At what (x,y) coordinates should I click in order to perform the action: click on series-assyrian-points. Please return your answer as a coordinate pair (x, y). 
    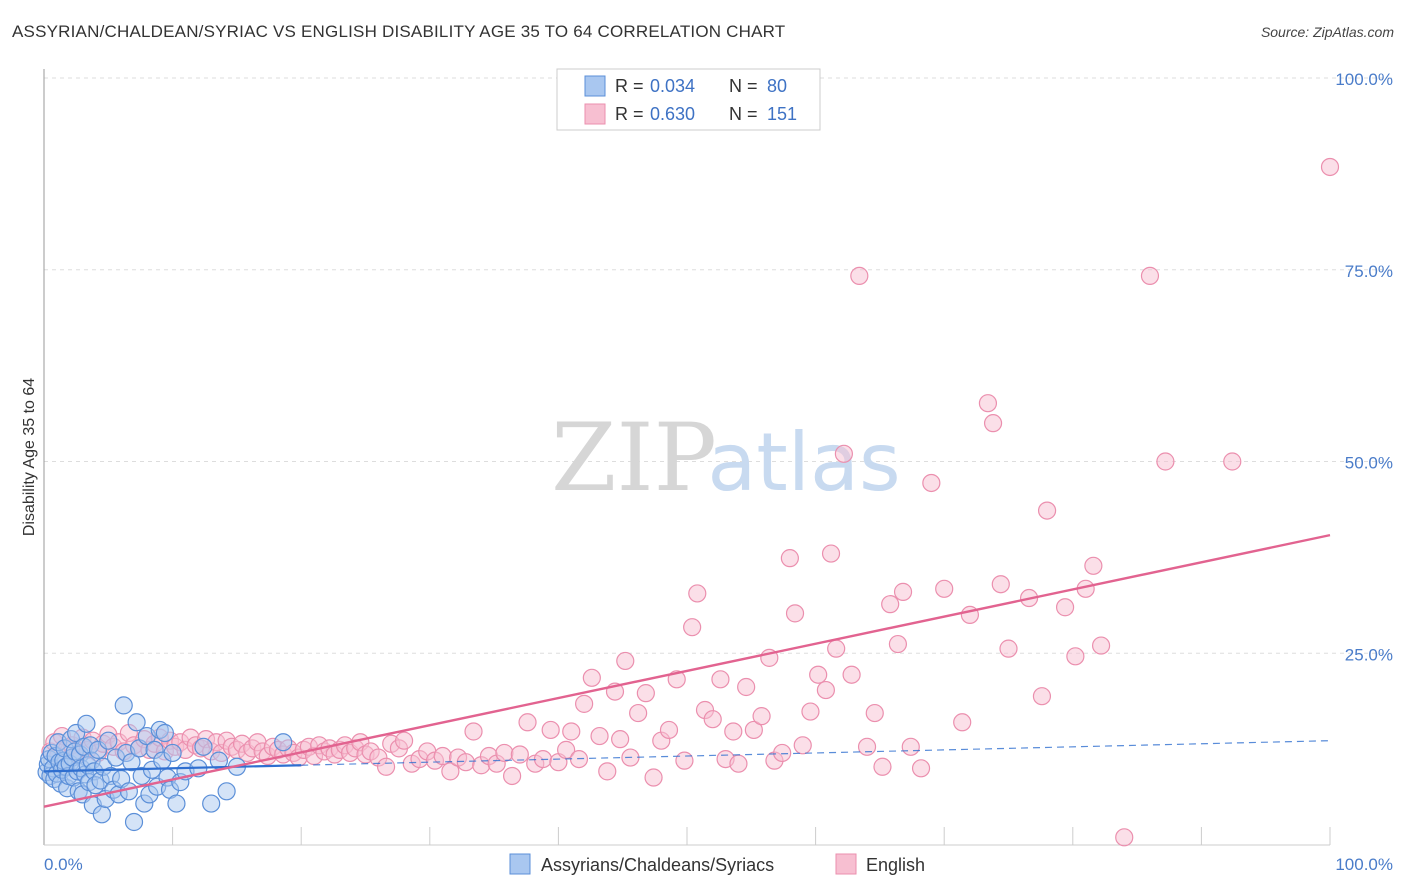
    Looking at the image, I should click on (165, 764).